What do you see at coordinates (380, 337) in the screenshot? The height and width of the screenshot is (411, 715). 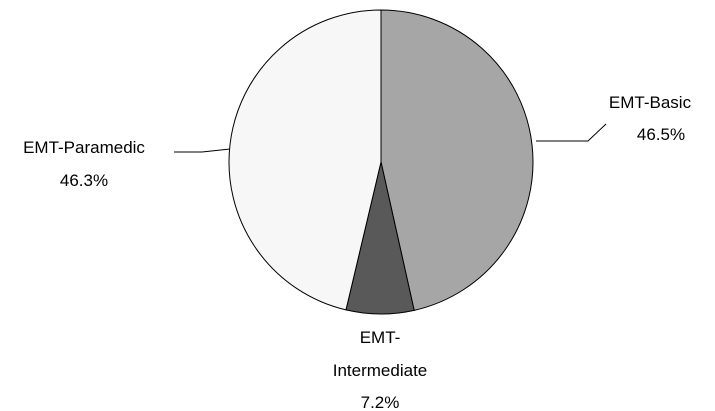 I see `slice-label-emt-intermediate-line1: EMT-` at bounding box center [380, 337].